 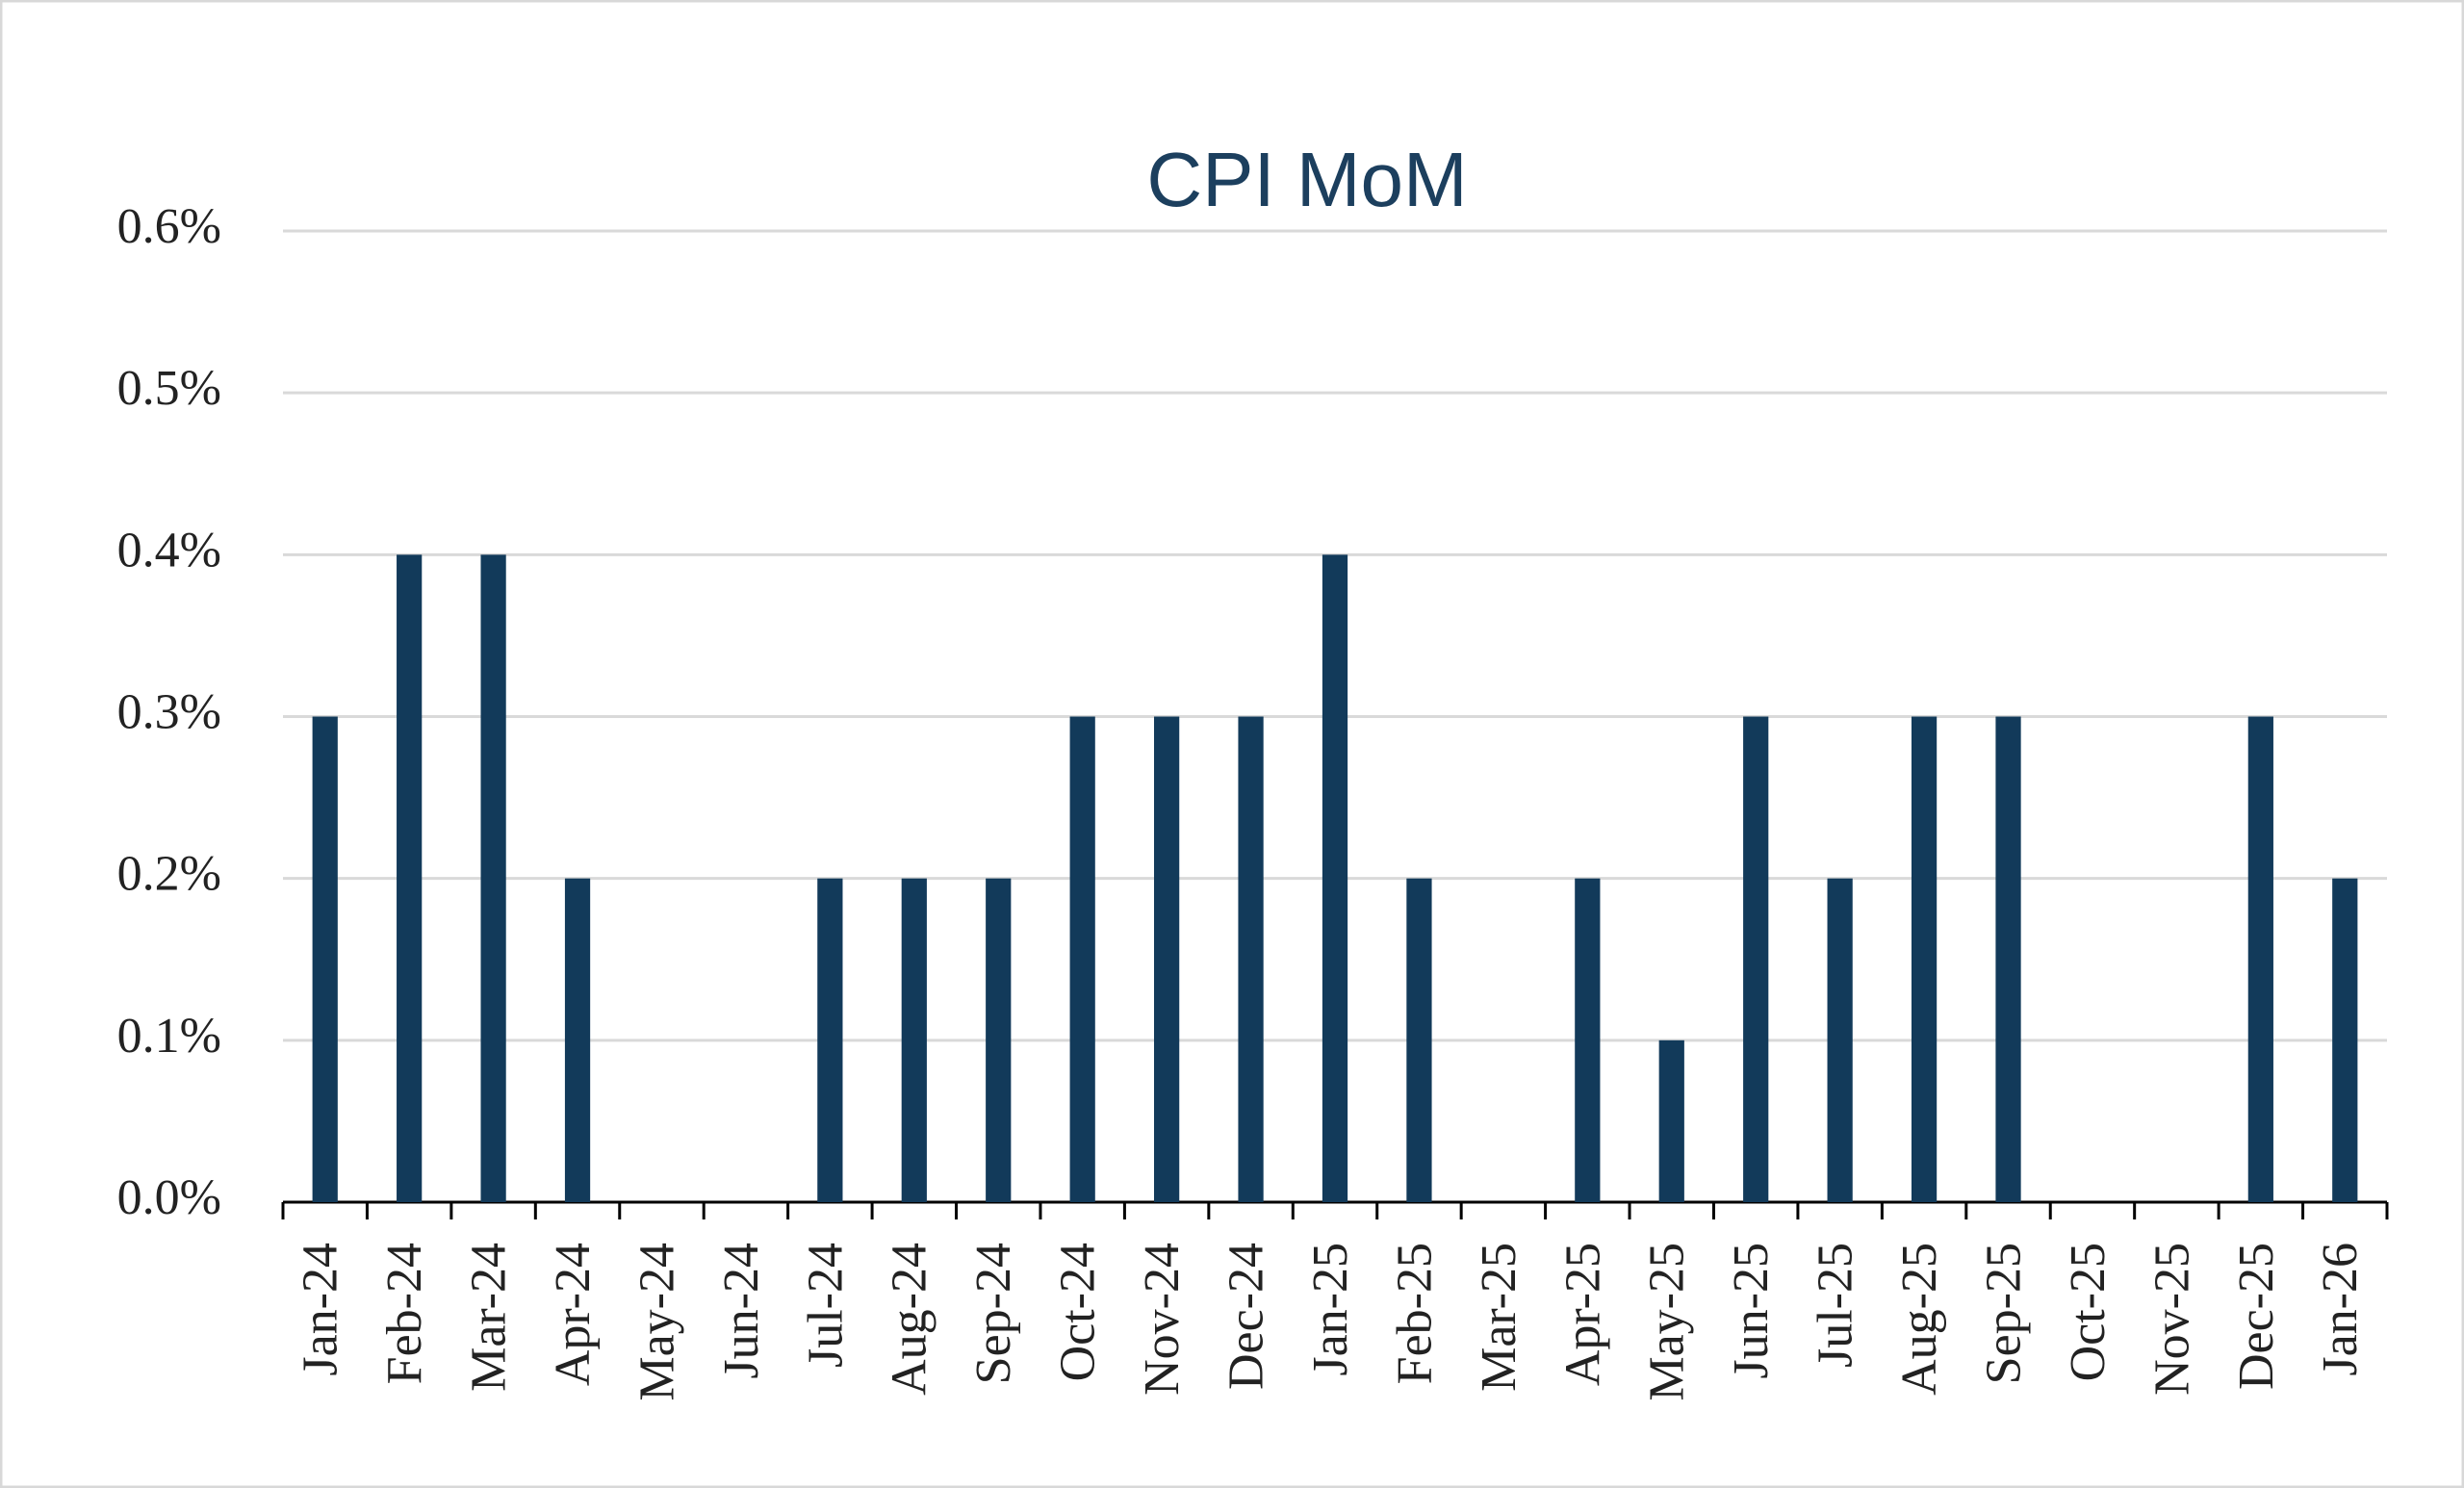 I want to click on y-tick-label: 0.2%, so click(x=169, y=875).